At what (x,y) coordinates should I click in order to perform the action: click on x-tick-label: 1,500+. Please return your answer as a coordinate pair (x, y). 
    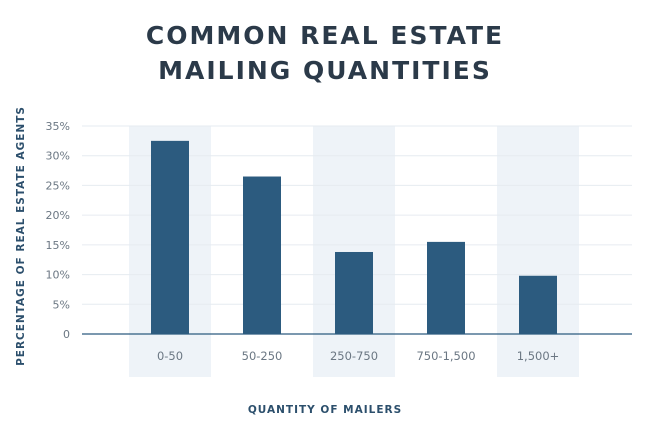
    Looking at the image, I should click on (538, 356).